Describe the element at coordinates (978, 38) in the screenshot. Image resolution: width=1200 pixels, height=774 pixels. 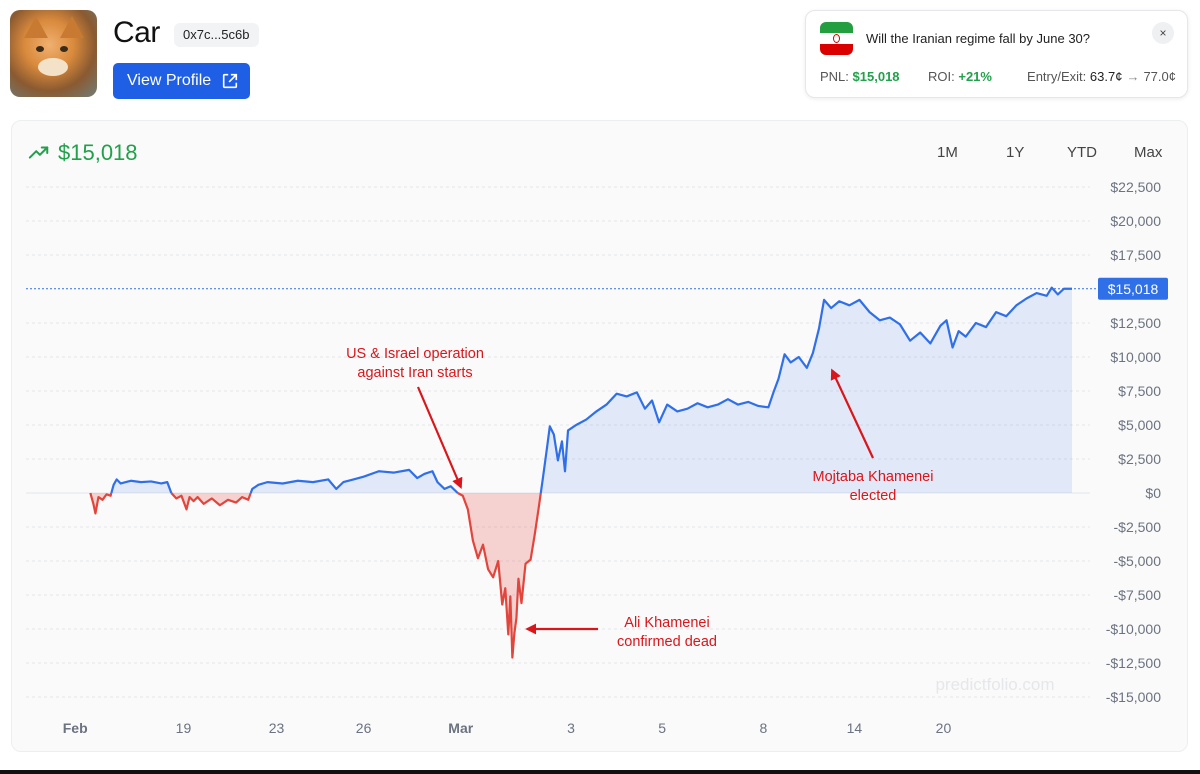
I see `market-question: Will the Iranian regime fall by June 30?` at that location.